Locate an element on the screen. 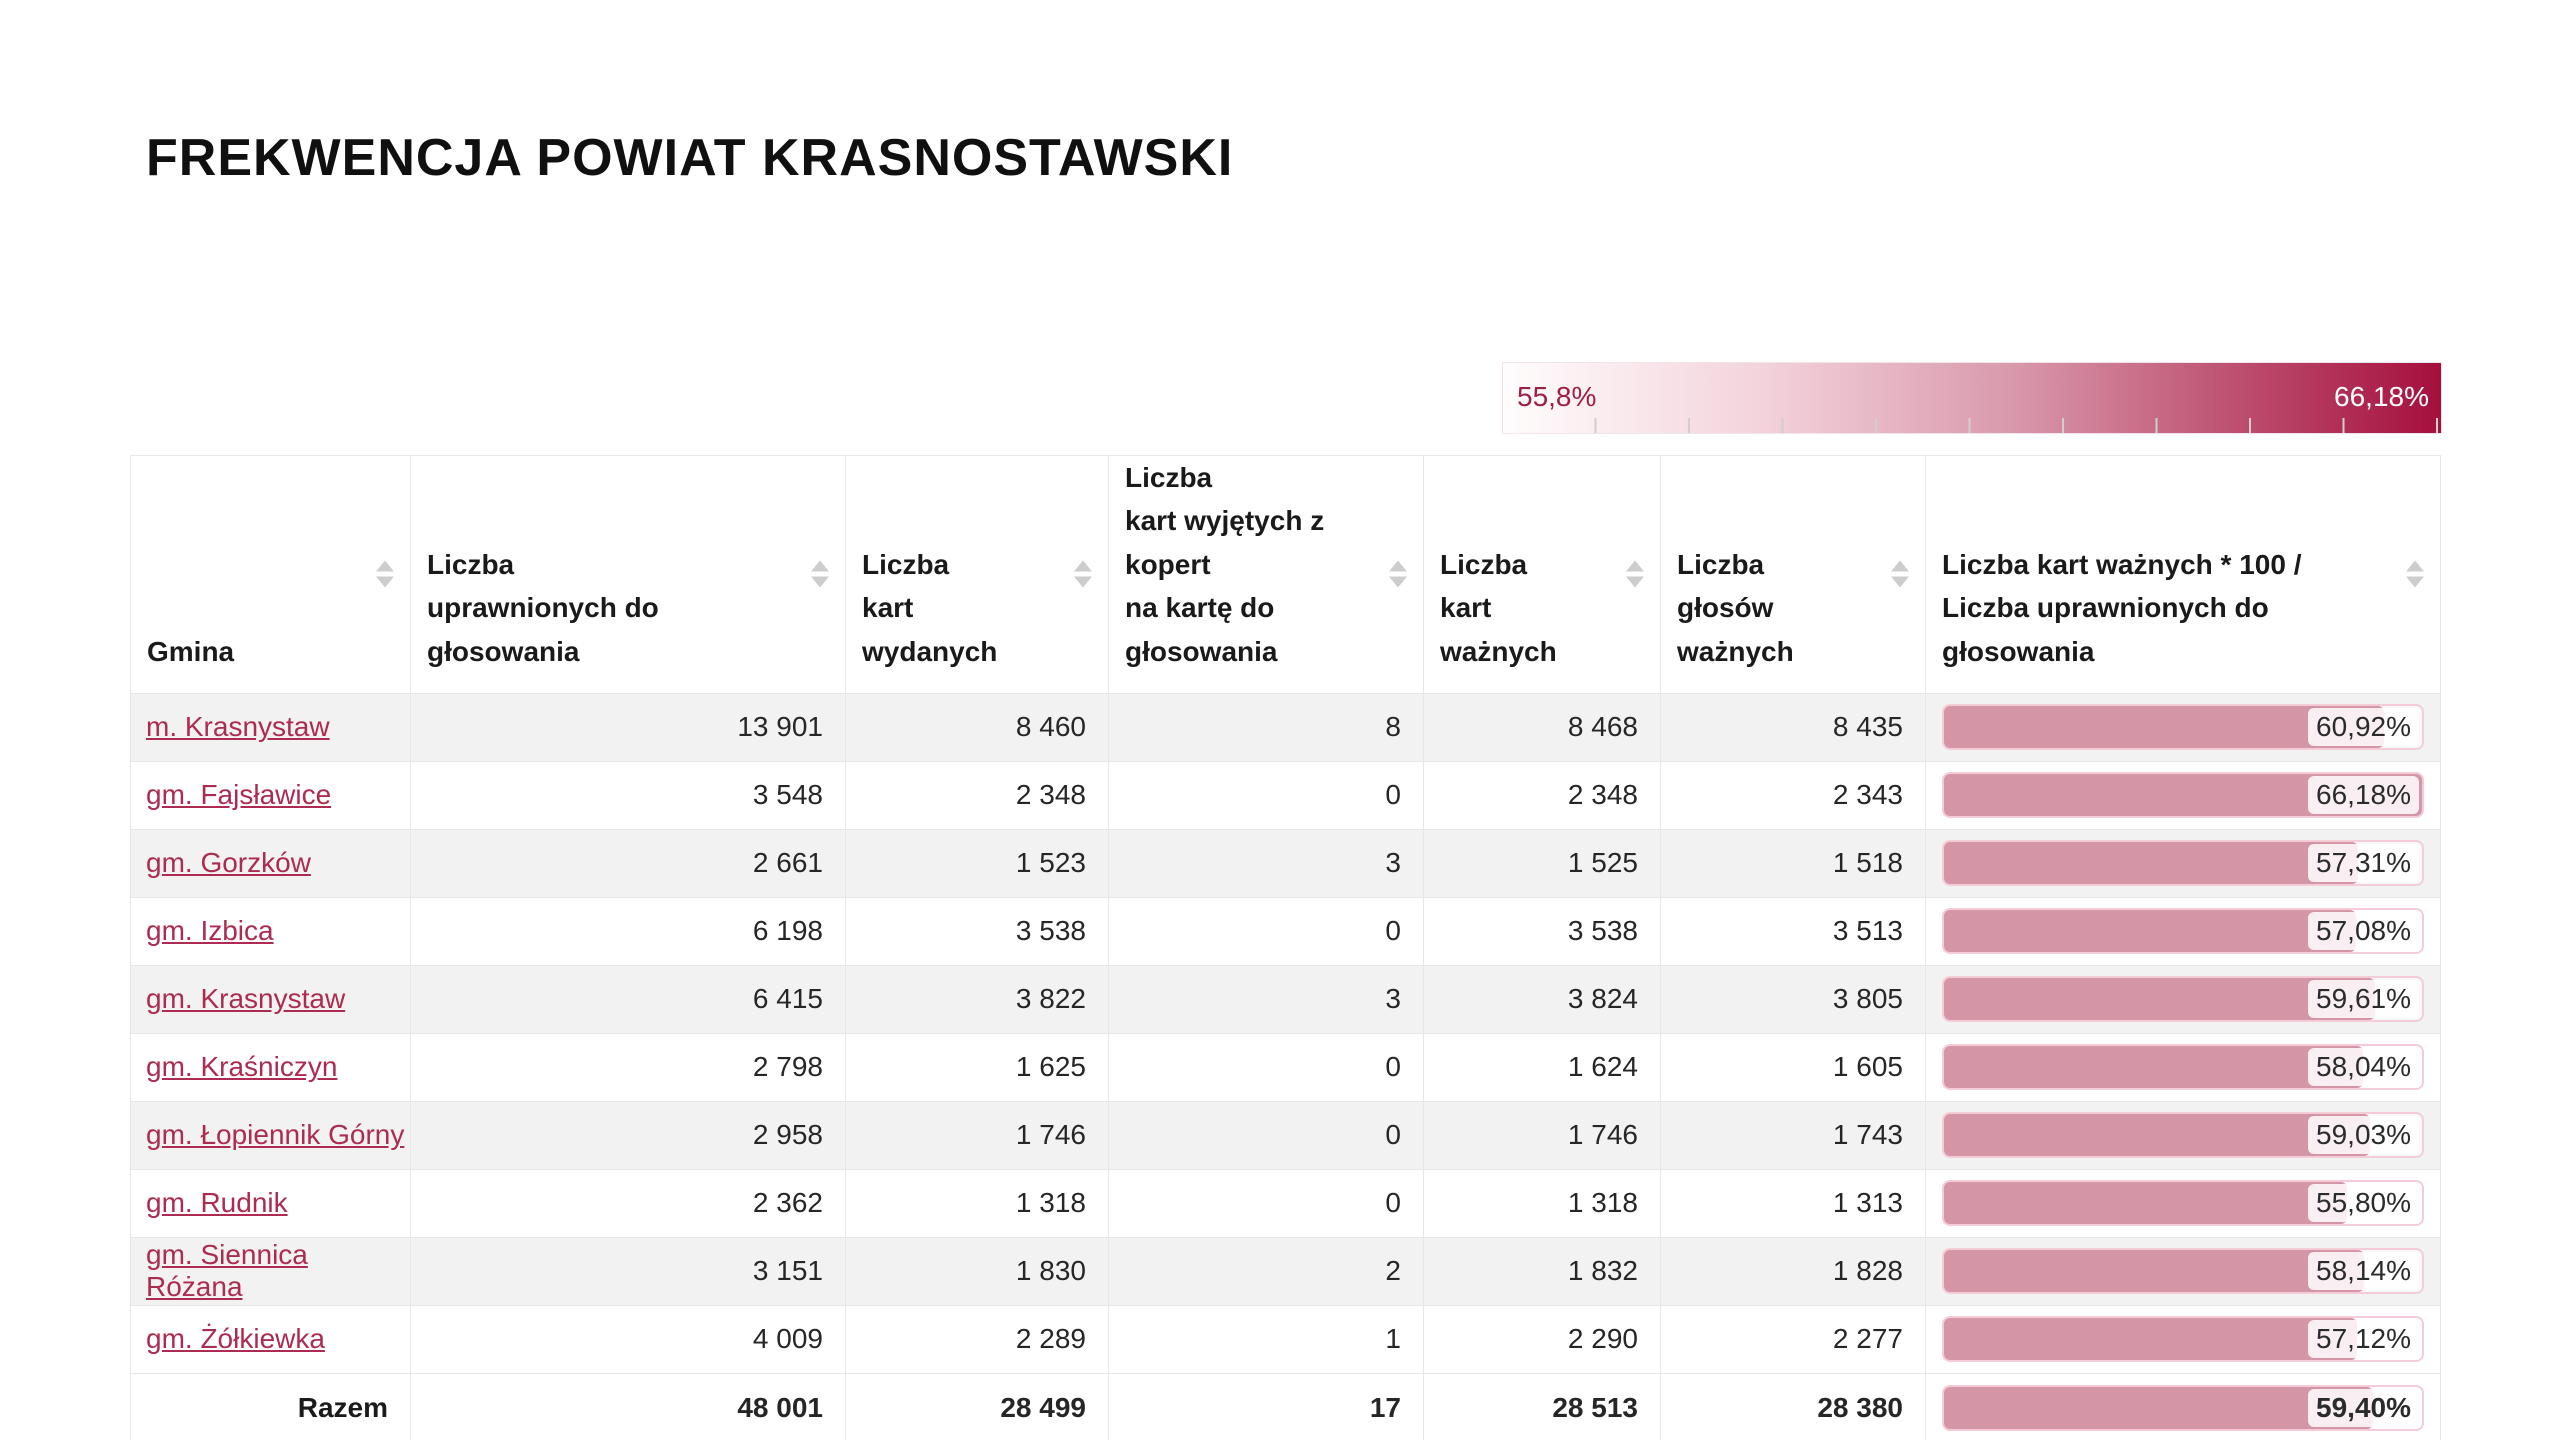 This screenshot has width=2560, height=1440. turnout-value-label: 66,18% is located at coordinates (2363, 795).